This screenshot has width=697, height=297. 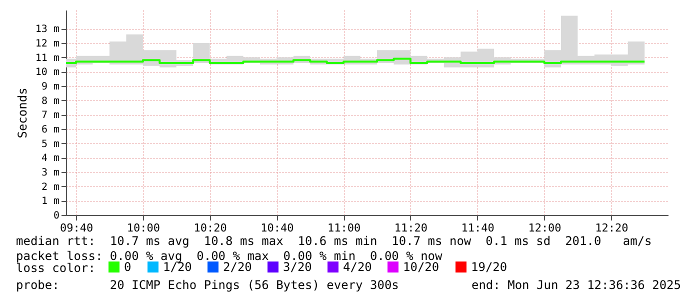 I want to click on y-tick-label: 0, so click(x=56, y=216).